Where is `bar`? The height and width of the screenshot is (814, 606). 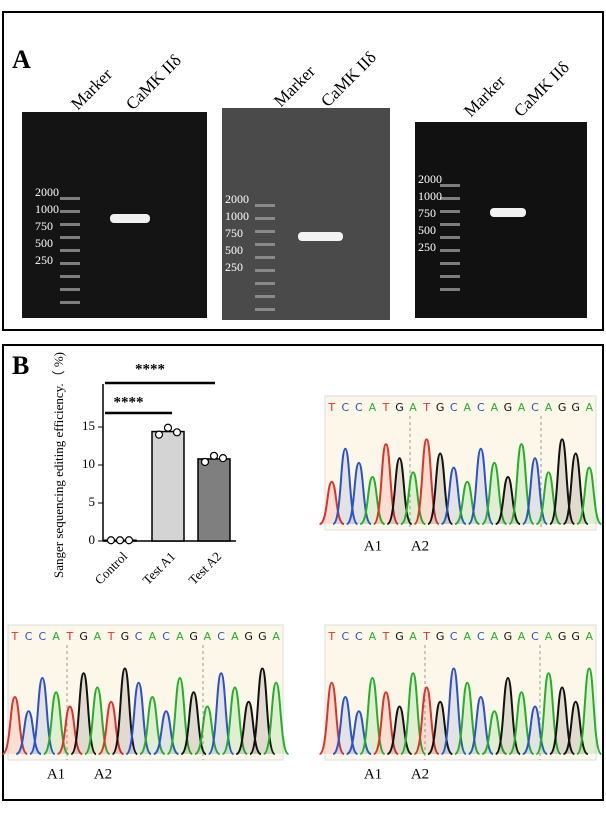
bar is located at coordinates (214, 500).